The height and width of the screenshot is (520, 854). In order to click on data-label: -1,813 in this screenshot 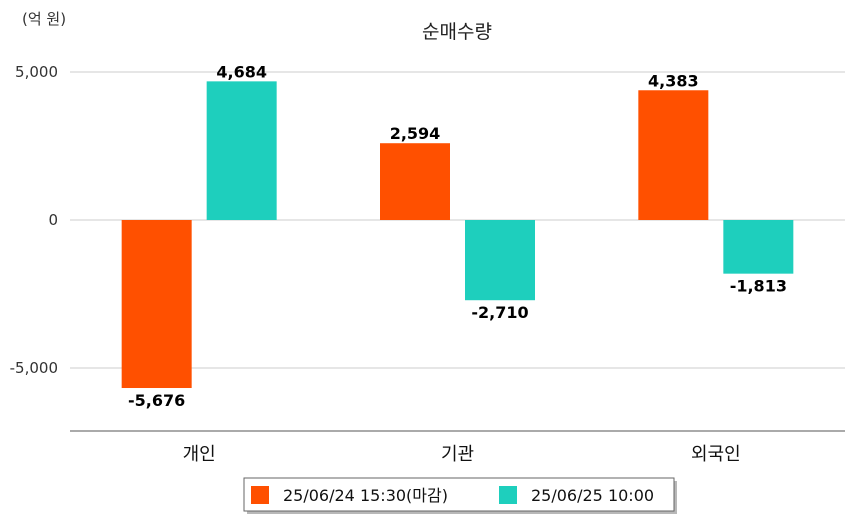, I will do `click(758, 286)`.